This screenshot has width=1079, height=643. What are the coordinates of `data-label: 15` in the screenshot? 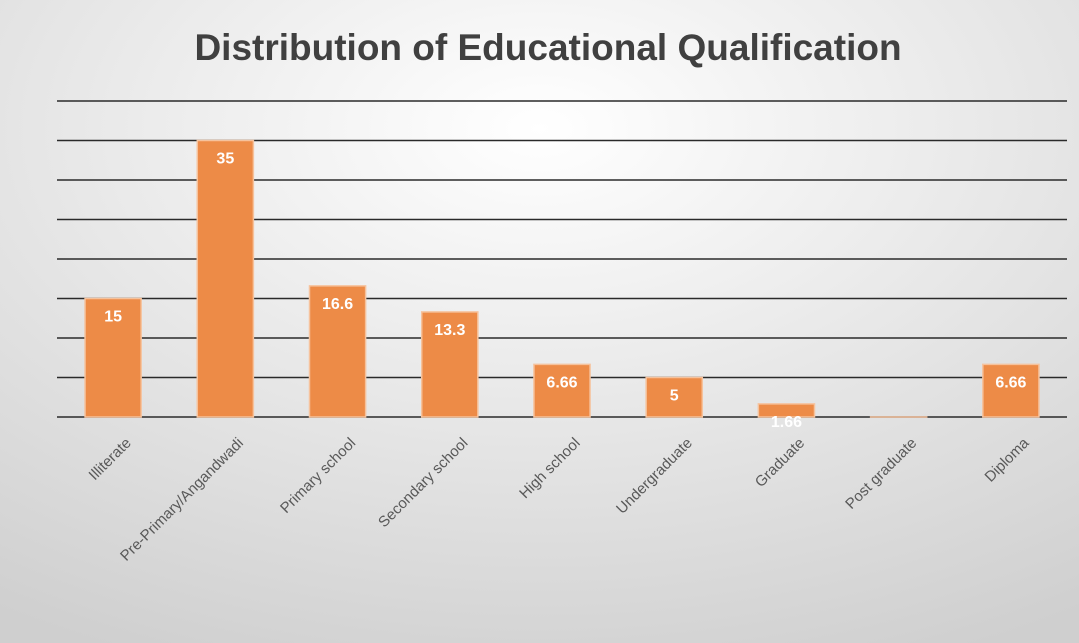 It's located at (113, 317).